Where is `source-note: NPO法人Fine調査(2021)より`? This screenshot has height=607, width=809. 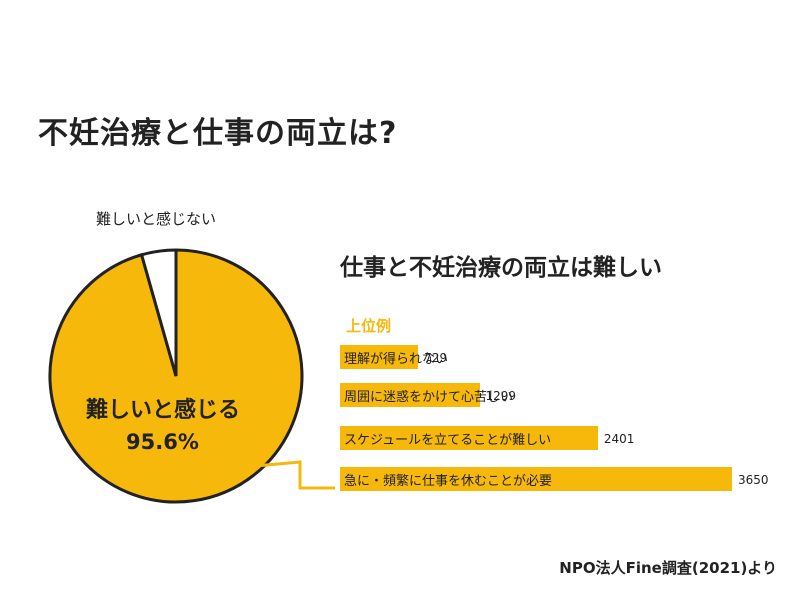
source-note: NPO法人Fine調査(2021)より is located at coordinates (668, 568).